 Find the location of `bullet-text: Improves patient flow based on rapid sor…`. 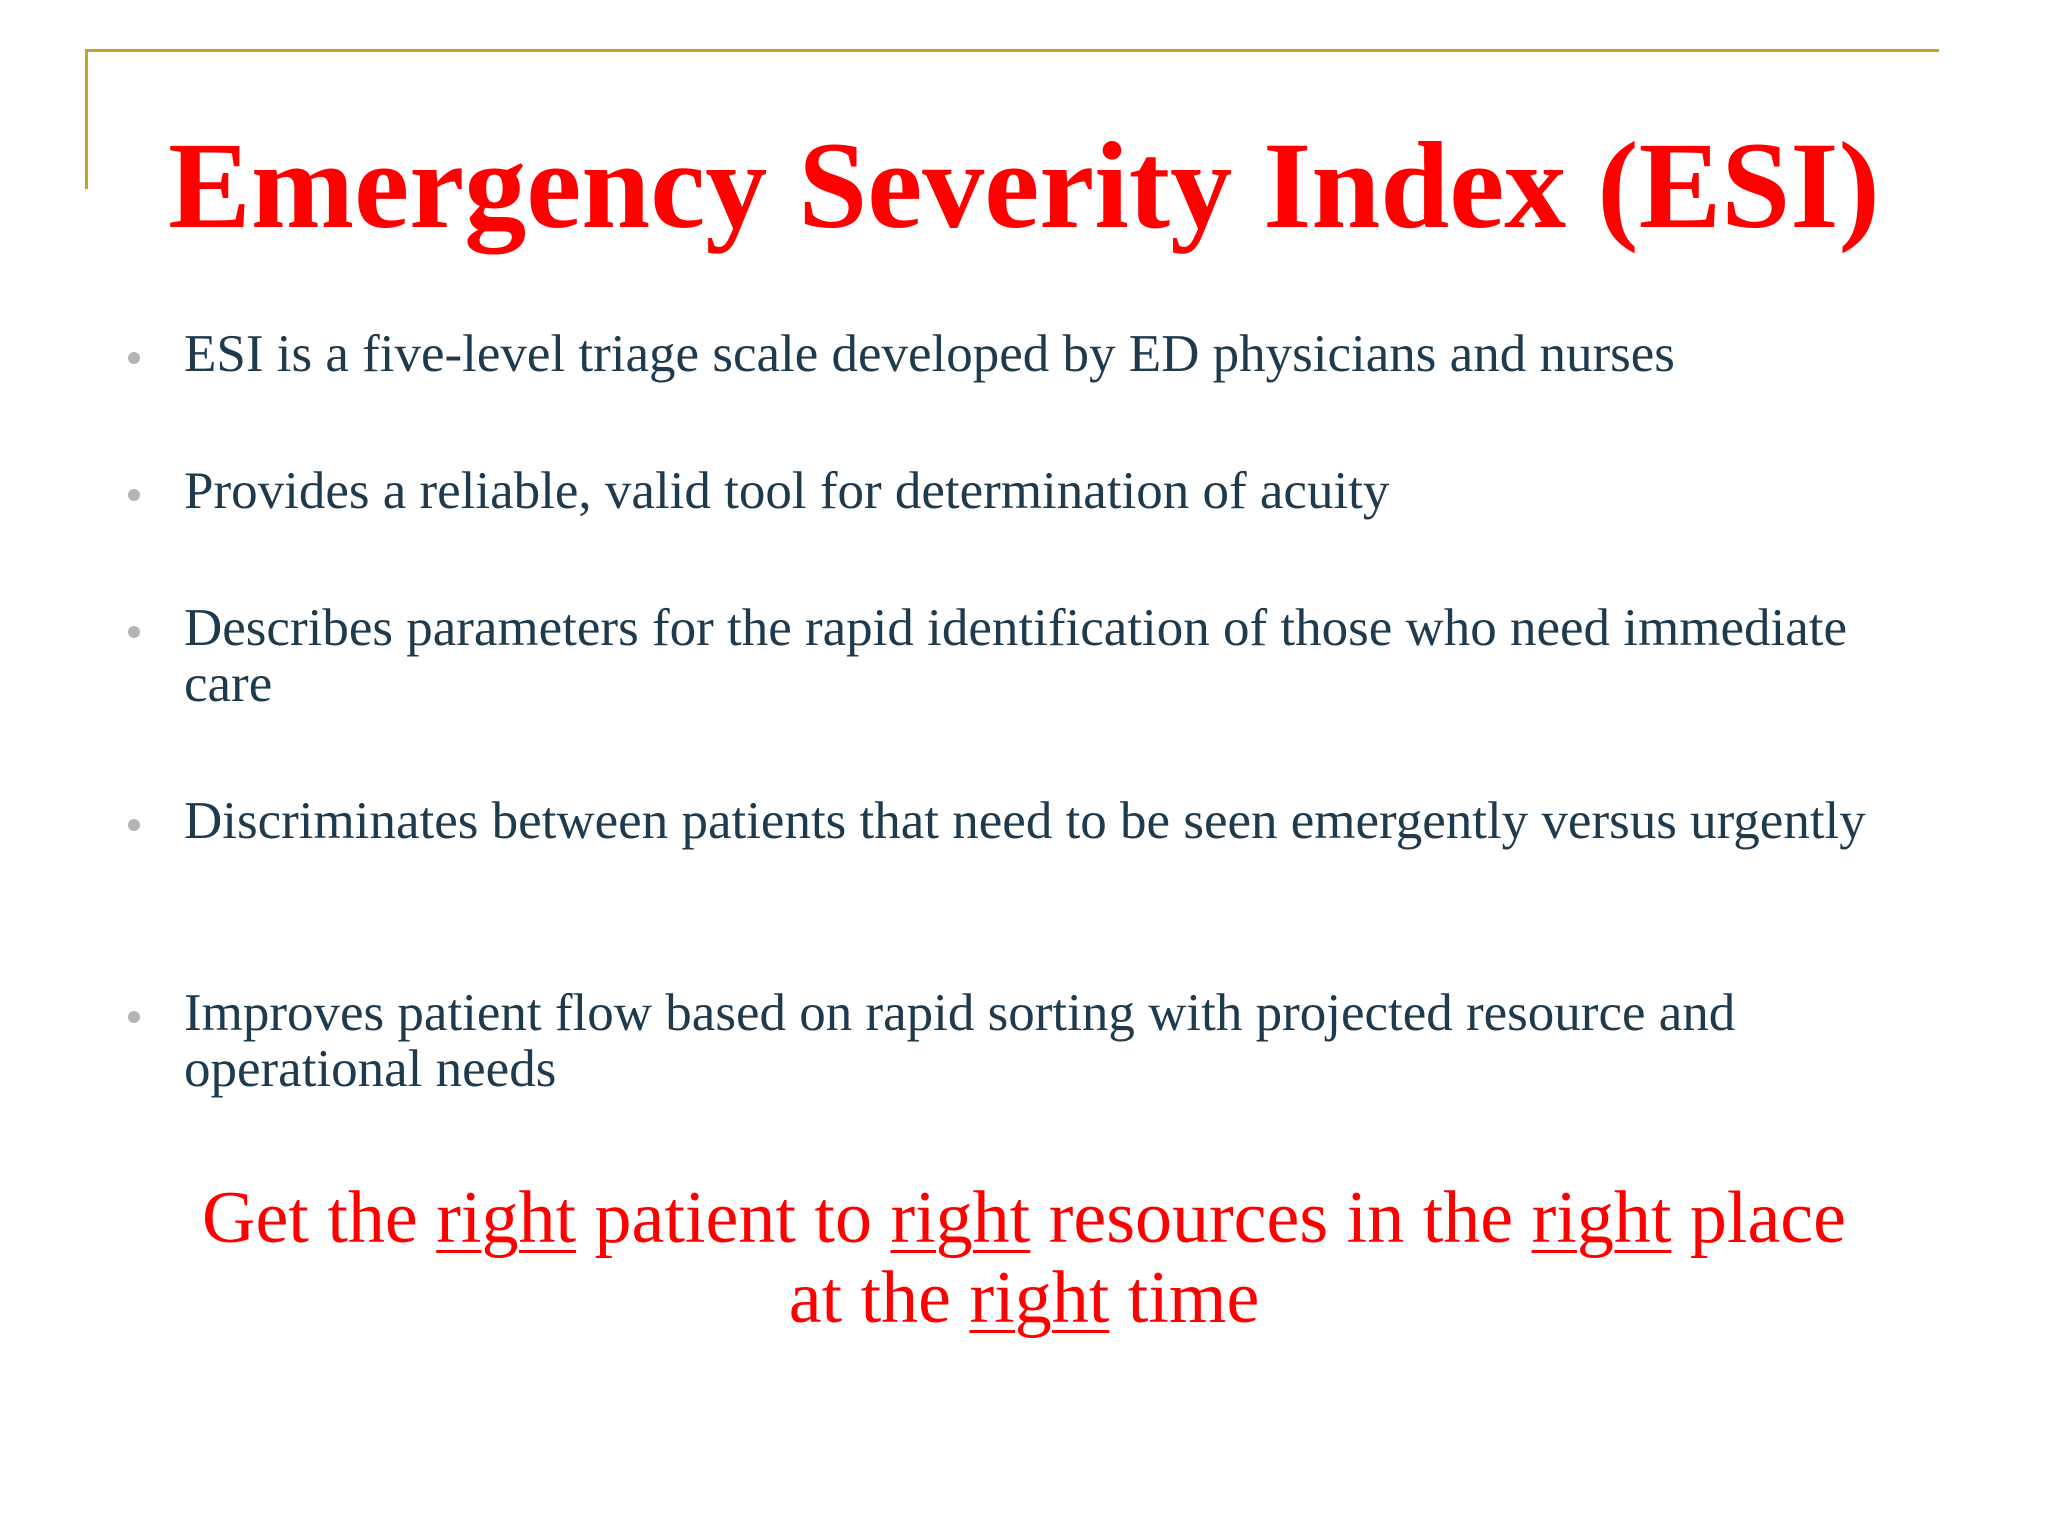

bullet-text: Improves patient flow based on rapid sor… is located at coordinates (960, 1041).